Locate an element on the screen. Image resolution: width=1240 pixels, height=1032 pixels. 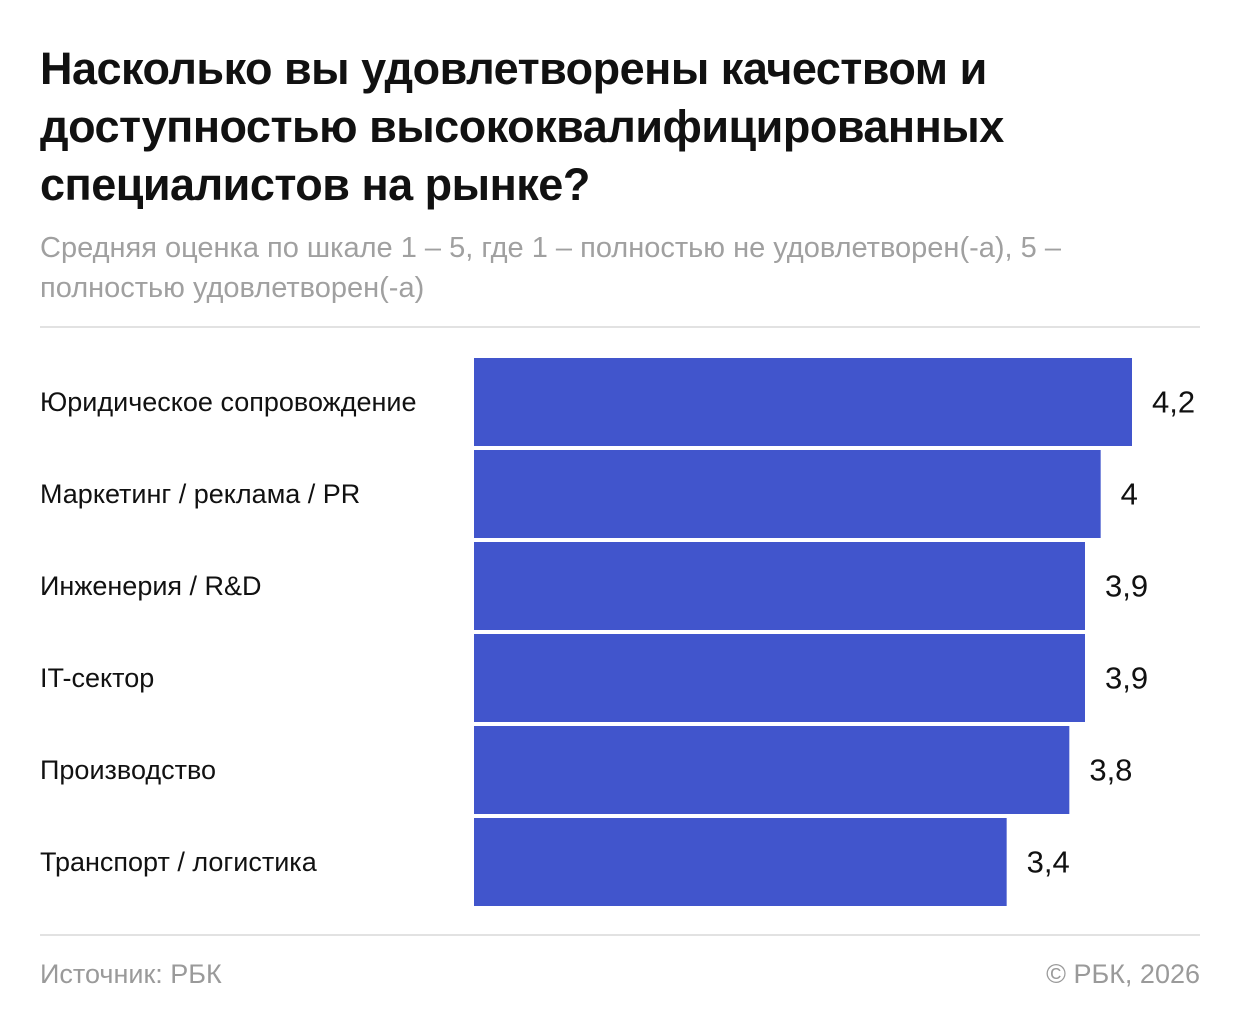
top-divider is located at coordinates (620, 327).